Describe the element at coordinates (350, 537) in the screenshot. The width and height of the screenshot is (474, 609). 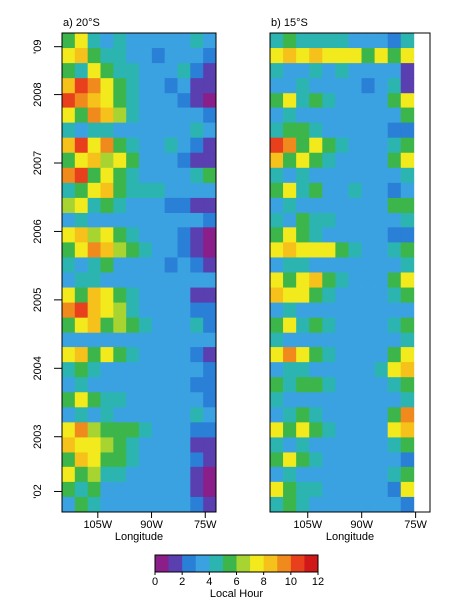
I see `x-axis-label: Longitude` at that location.